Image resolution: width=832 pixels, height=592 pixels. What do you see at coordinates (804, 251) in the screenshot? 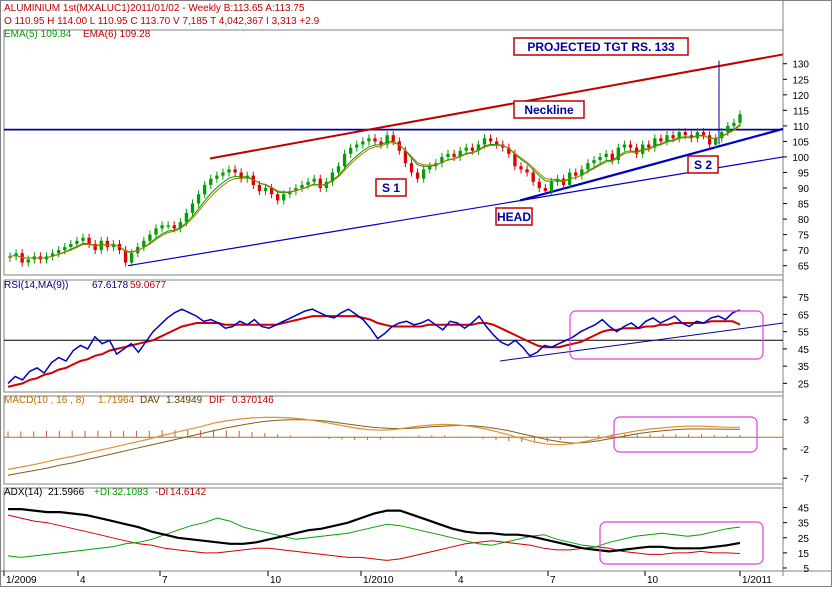
I see `price-y-tick-label: 70` at bounding box center [804, 251].